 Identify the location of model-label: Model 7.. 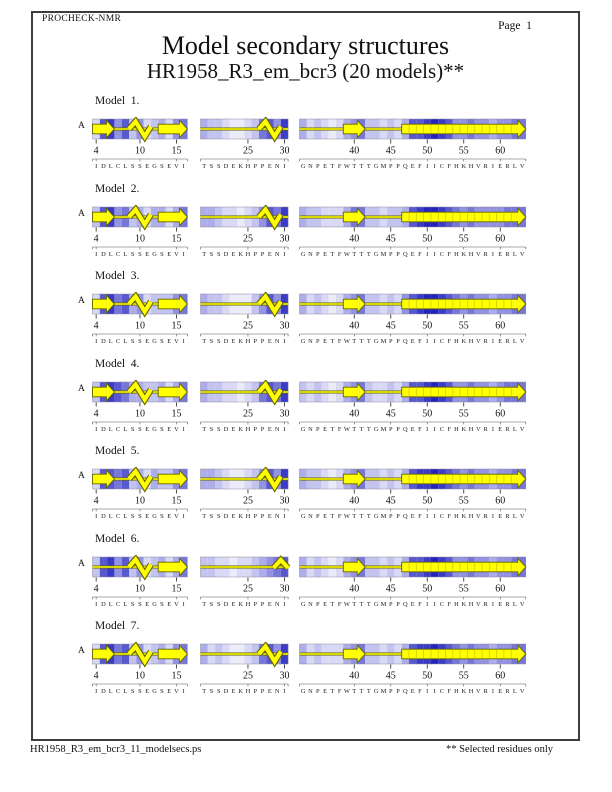
(117, 626).